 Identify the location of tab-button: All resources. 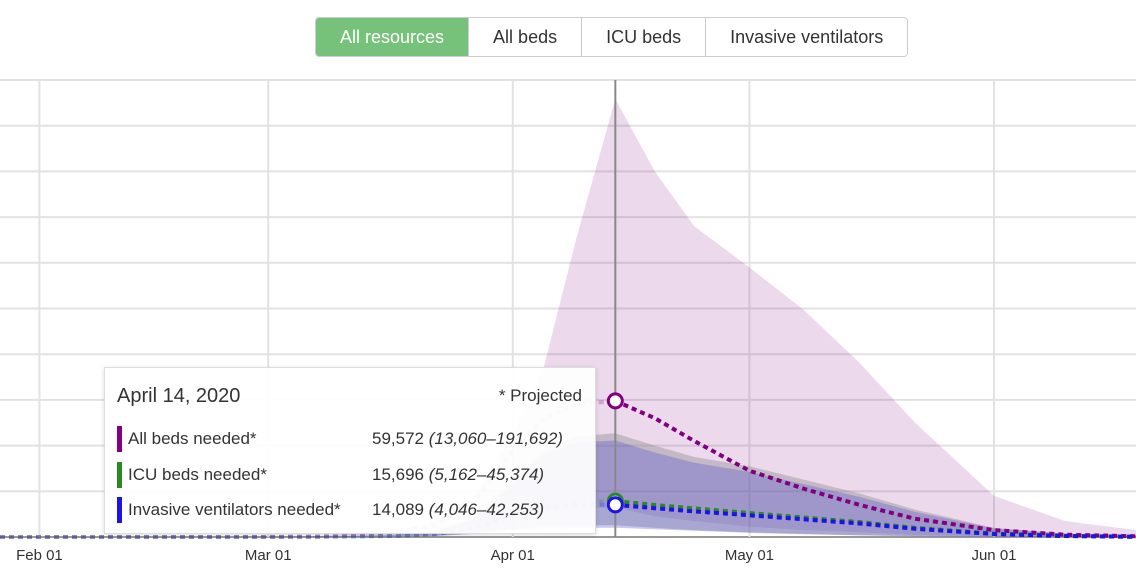
(392, 37).